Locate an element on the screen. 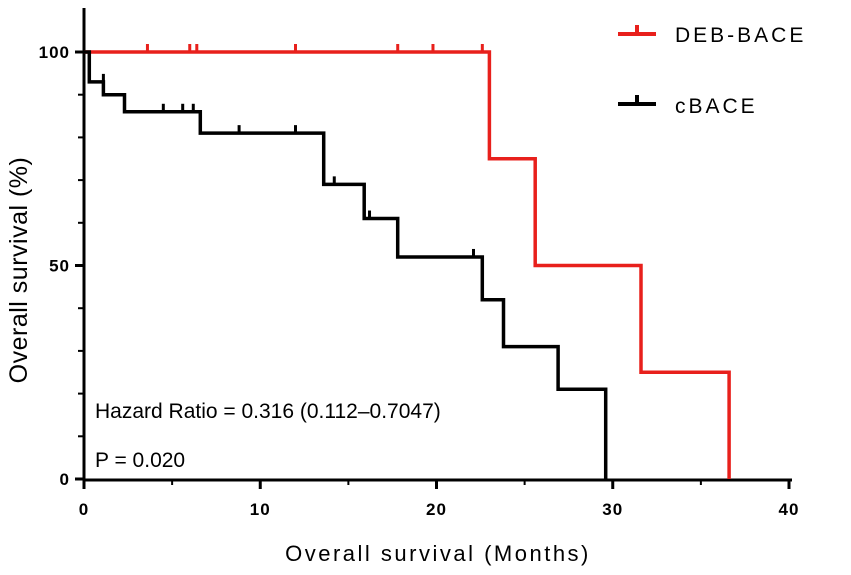  y-tick-label-50: 50 is located at coordinates (59, 266).